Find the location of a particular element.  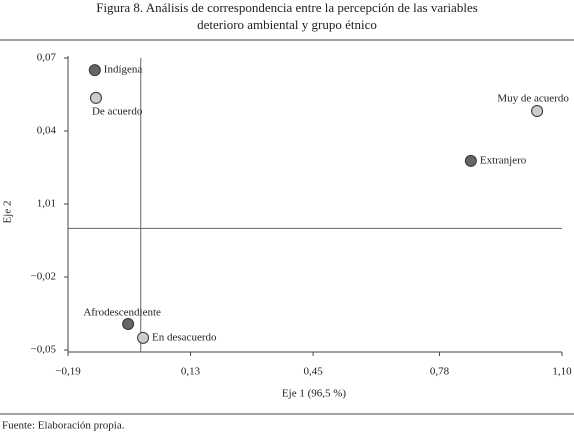

x-axis-label: Eje 1 (96,5 %) is located at coordinates (314, 394).